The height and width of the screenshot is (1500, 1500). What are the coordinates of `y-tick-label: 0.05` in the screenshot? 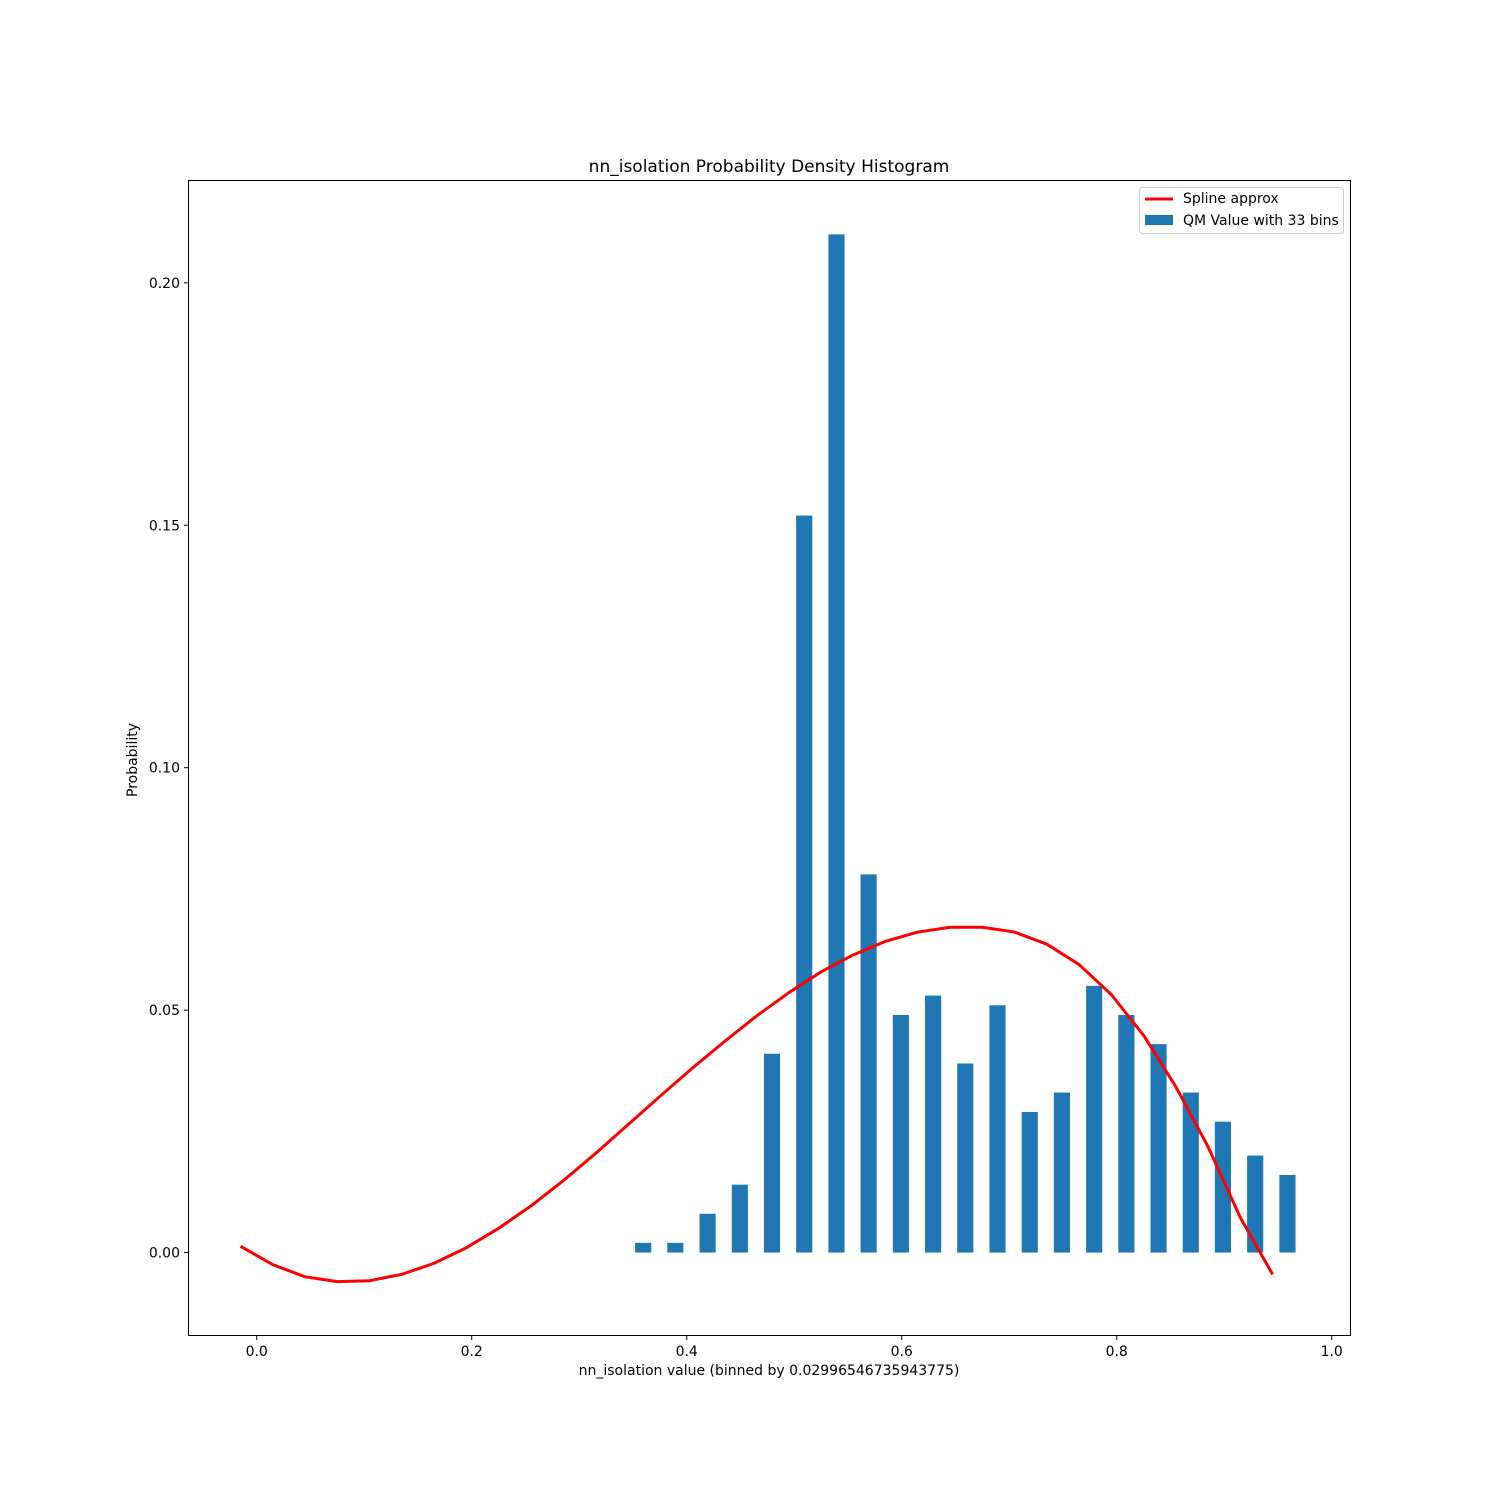 It's located at (164, 1011).